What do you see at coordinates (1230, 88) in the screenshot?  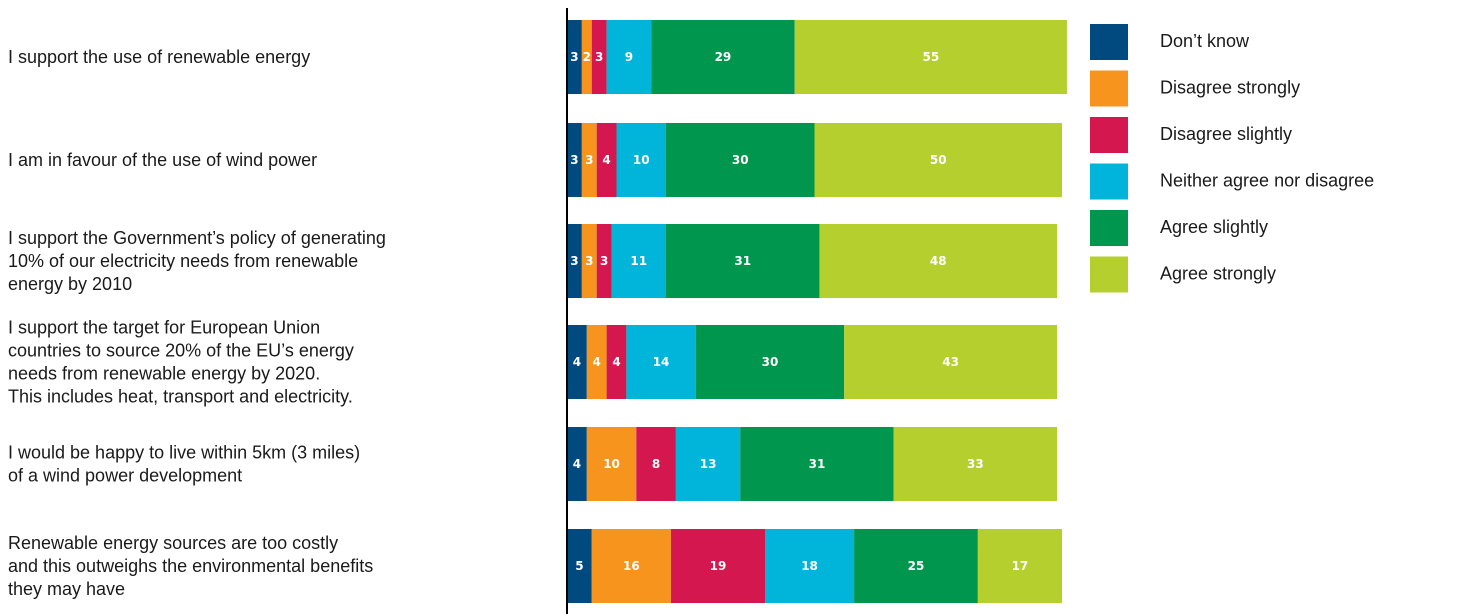 I see `legend-label: Disagree strongly` at bounding box center [1230, 88].